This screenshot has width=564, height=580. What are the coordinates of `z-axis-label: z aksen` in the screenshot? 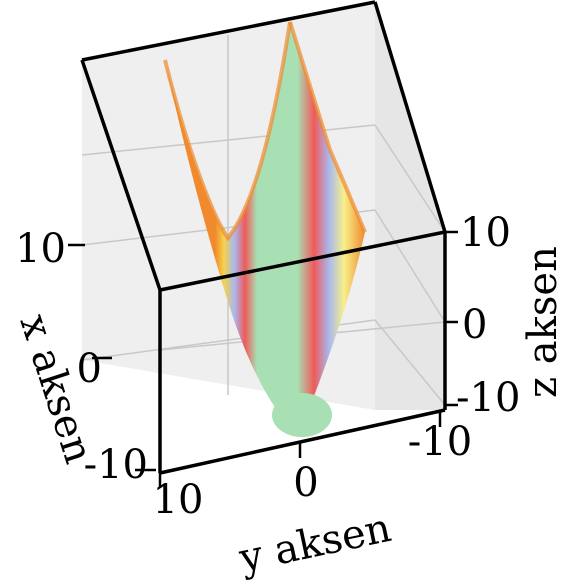 It's located at (542, 322).